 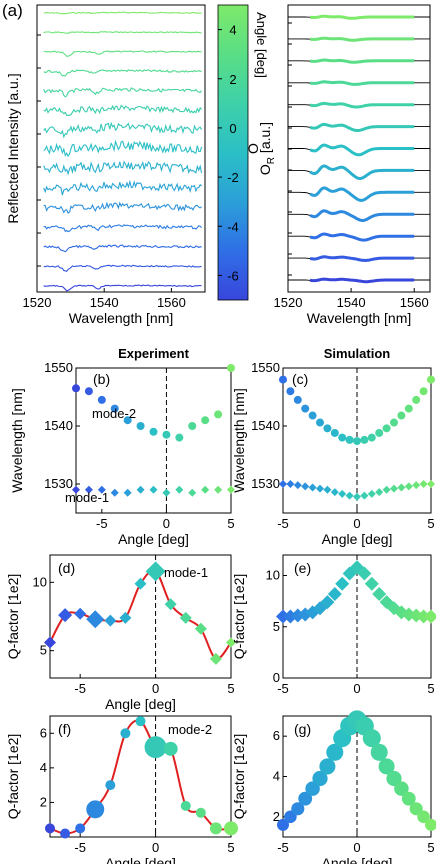 I want to click on panel-label: (g), so click(x=302, y=729).